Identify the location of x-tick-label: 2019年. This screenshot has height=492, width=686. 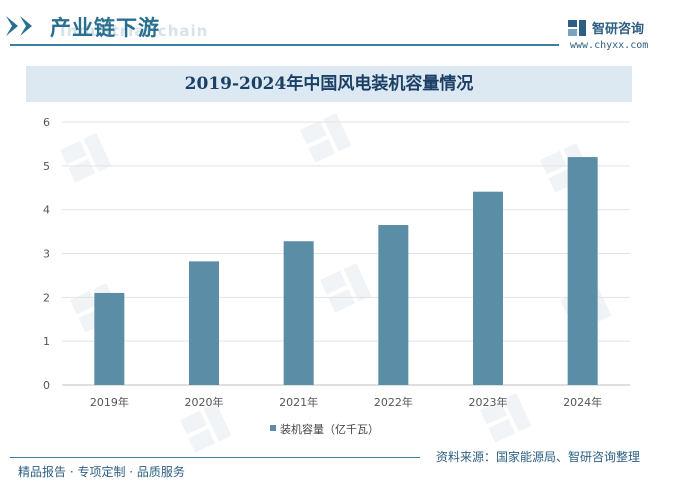
(109, 402).